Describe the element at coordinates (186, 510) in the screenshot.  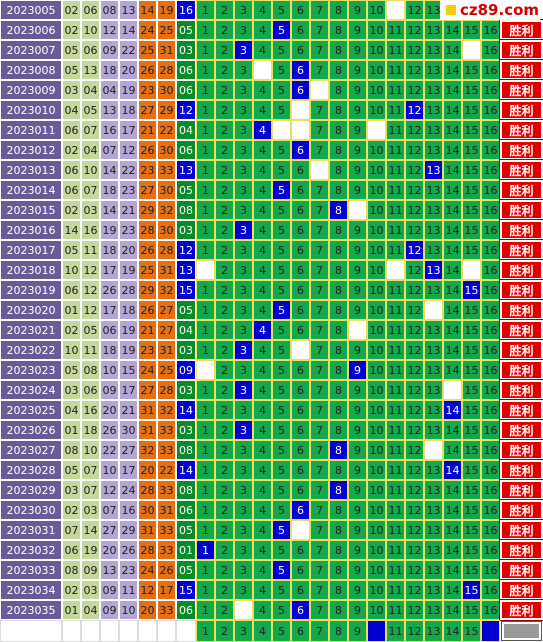
I see `blue-ball: 06` at that location.